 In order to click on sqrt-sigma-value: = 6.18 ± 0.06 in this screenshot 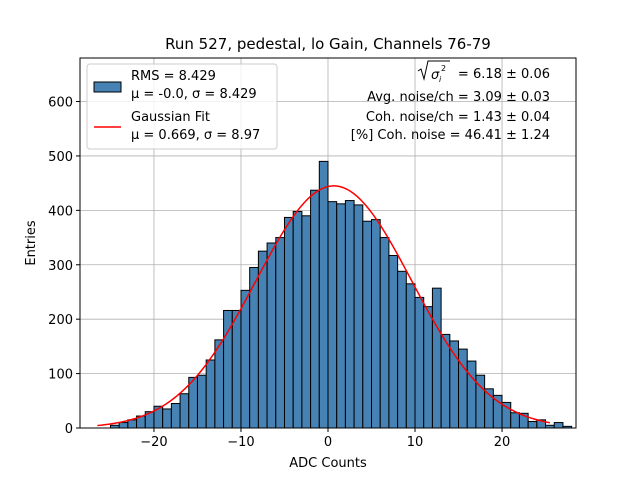, I will do `click(502, 74)`.